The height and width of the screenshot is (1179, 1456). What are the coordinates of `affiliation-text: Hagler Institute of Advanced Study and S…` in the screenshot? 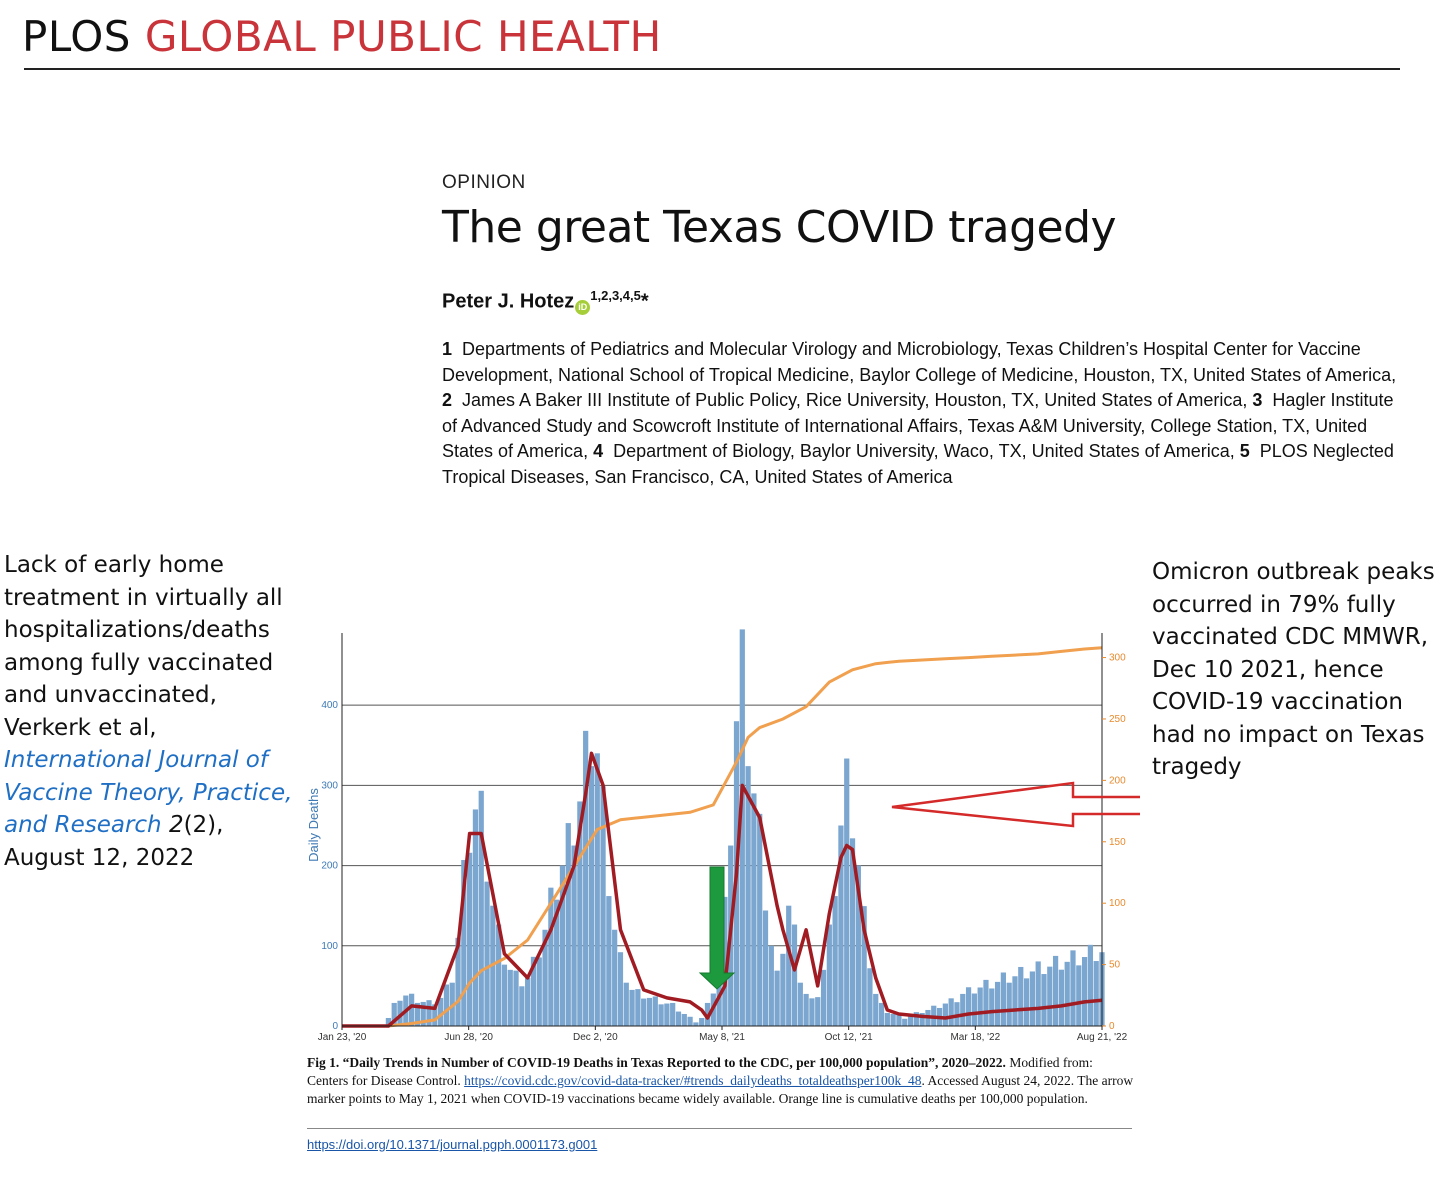 It's located at (918, 425).